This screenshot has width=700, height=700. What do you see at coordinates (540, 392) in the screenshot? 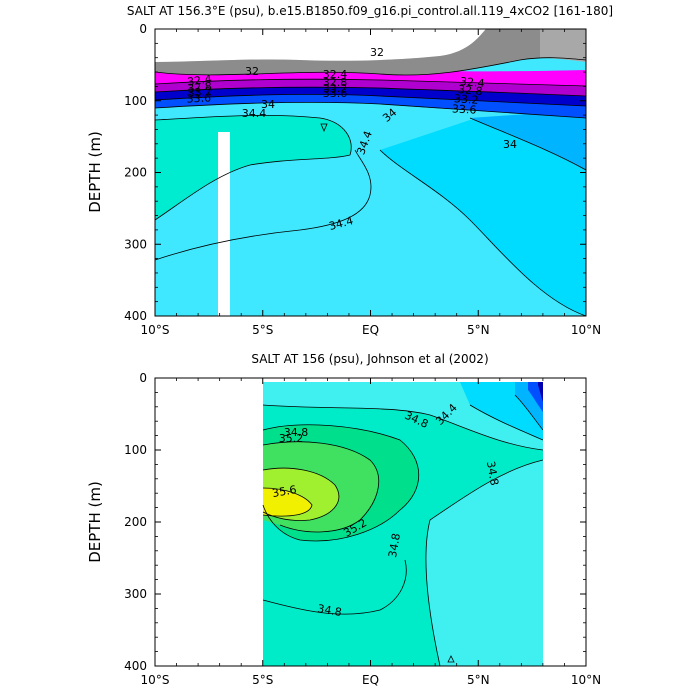
I see `bottom-fill-navy` at bounding box center [540, 392].